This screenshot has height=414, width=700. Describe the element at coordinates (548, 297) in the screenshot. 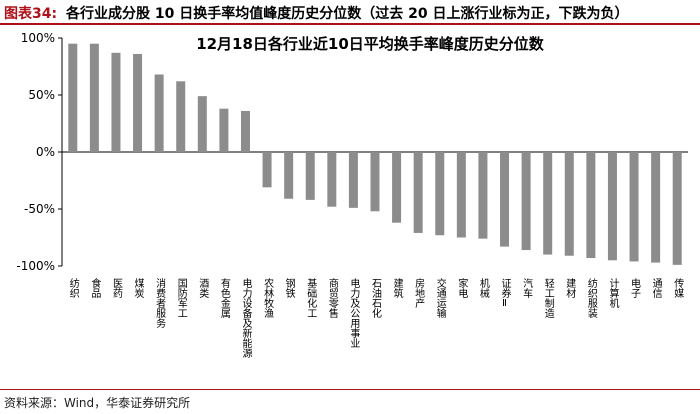

I see `x-tick-label: 轻工制造` at that location.